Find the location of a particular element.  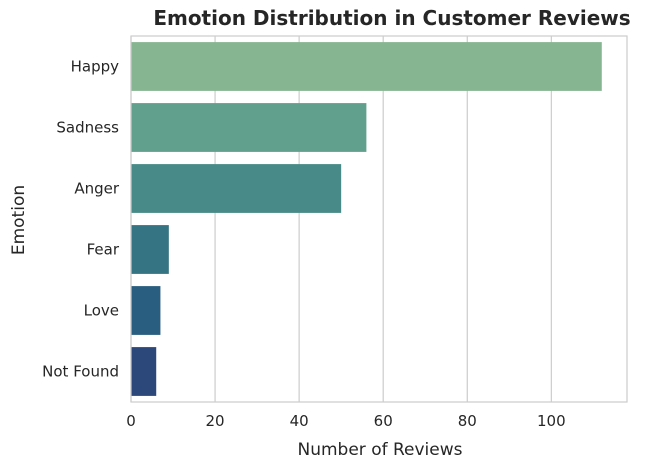

bar-fear is located at coordinates (150, 249).